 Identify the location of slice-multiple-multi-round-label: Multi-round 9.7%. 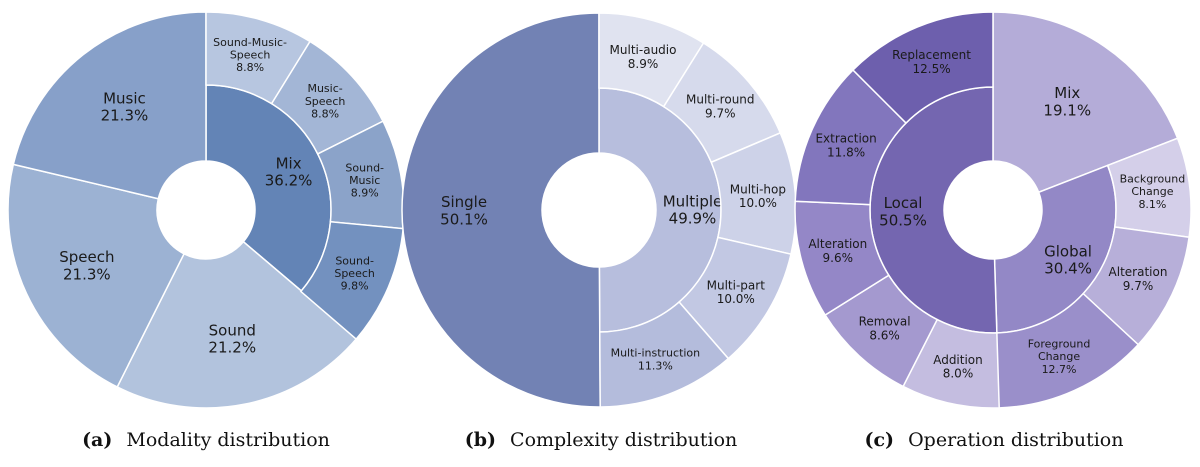
(720, 107).